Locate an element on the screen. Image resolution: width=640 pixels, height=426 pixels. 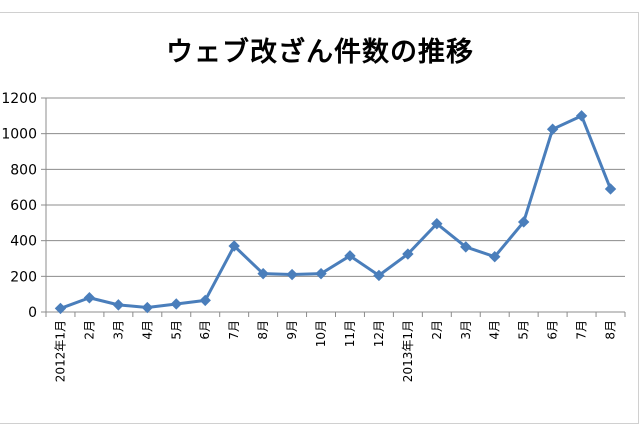
x-tick-label: 2013年1月 is located at coordinates (408, 351).